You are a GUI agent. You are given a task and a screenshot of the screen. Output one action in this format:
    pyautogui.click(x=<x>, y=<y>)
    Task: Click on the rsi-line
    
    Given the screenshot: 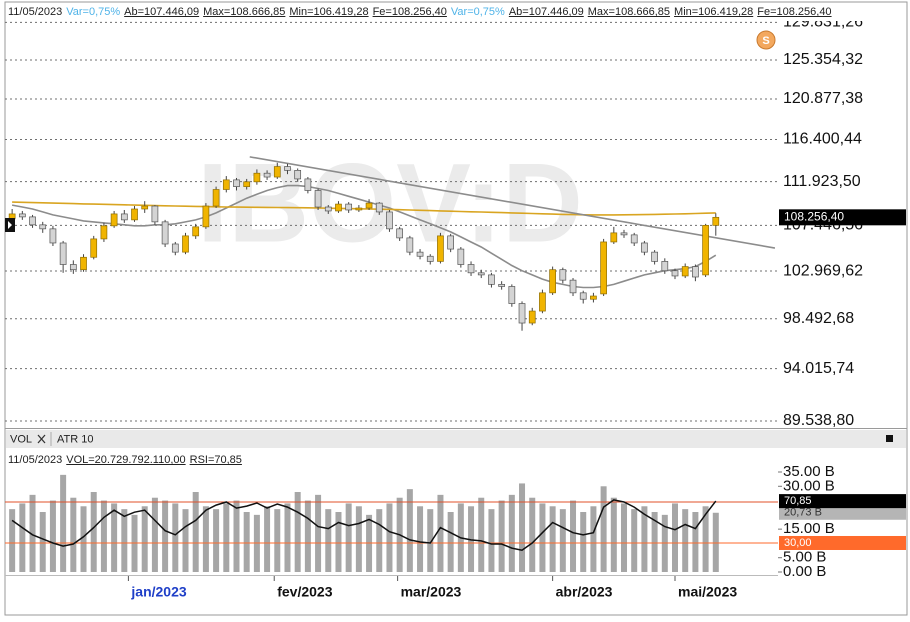 What is the action you would take?
    pyautogui.click(x=364, y=525)
    